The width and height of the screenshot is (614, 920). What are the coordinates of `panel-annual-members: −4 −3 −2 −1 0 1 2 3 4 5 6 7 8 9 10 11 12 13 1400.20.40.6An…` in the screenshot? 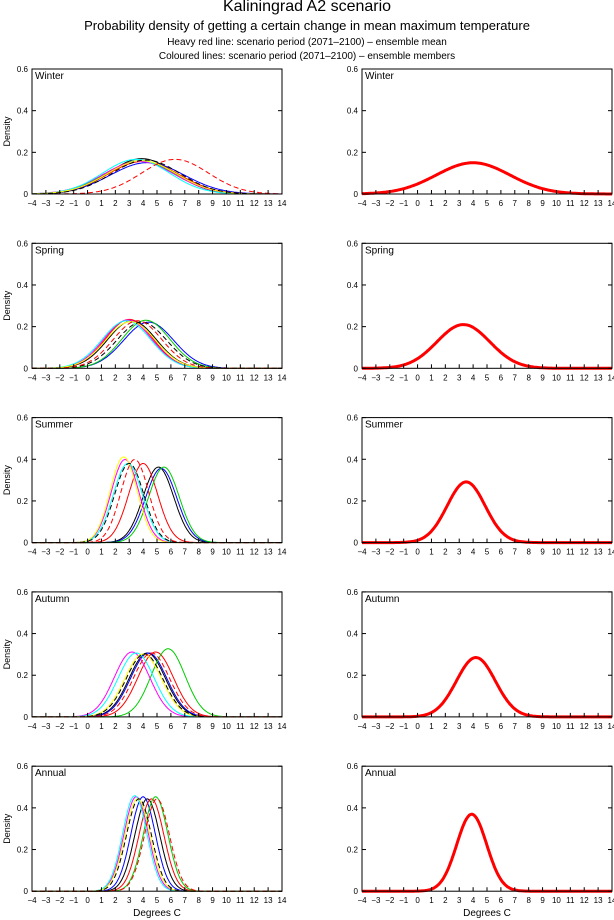 It's located at (144, 840).